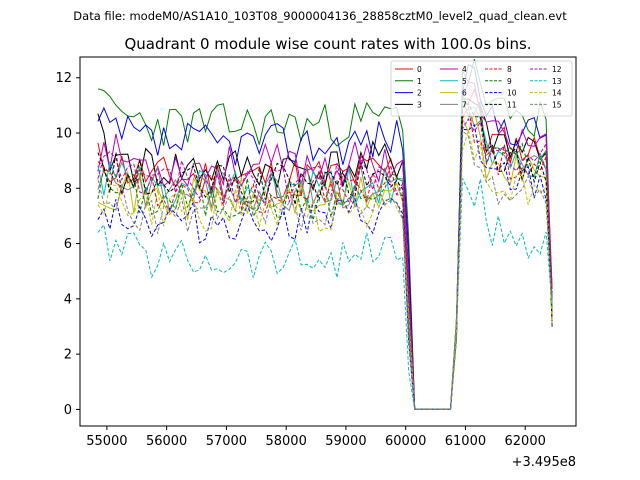 The image size is (640, 480). Describe the element at coordinates (68, 410) in the screenshot. I see `y-tick-label: 0` at that location.